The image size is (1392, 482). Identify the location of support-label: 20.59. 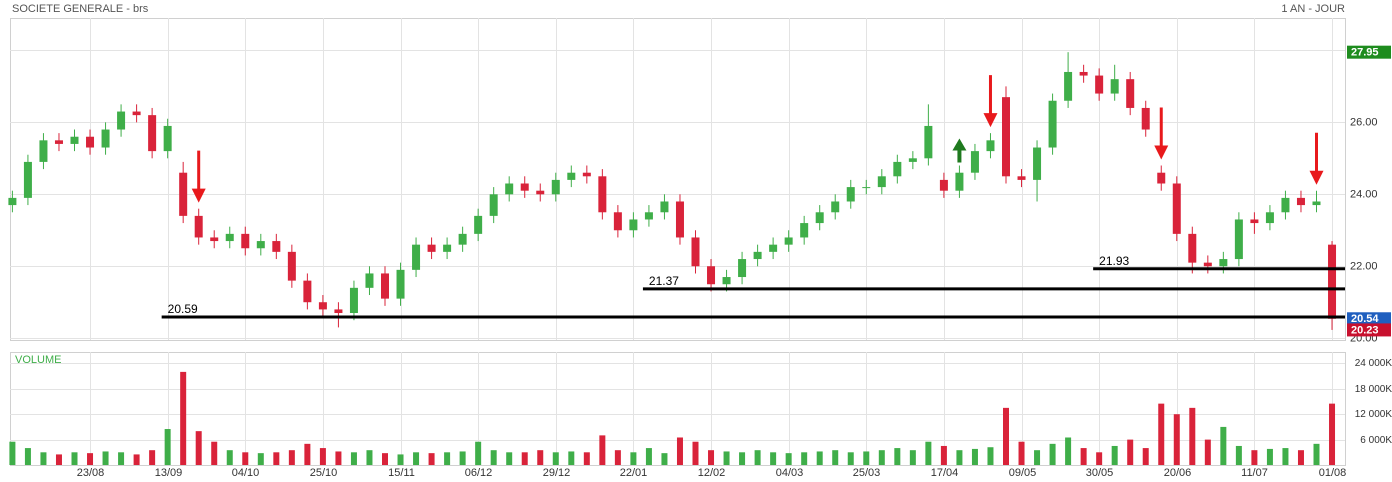
(183, 309).